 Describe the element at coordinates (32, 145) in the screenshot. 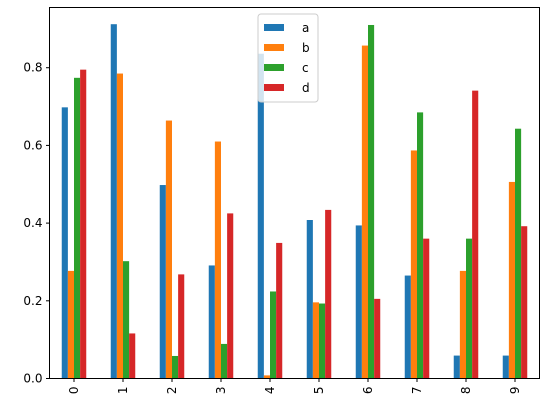

I see `y-tick-label: 0.6` at that location.